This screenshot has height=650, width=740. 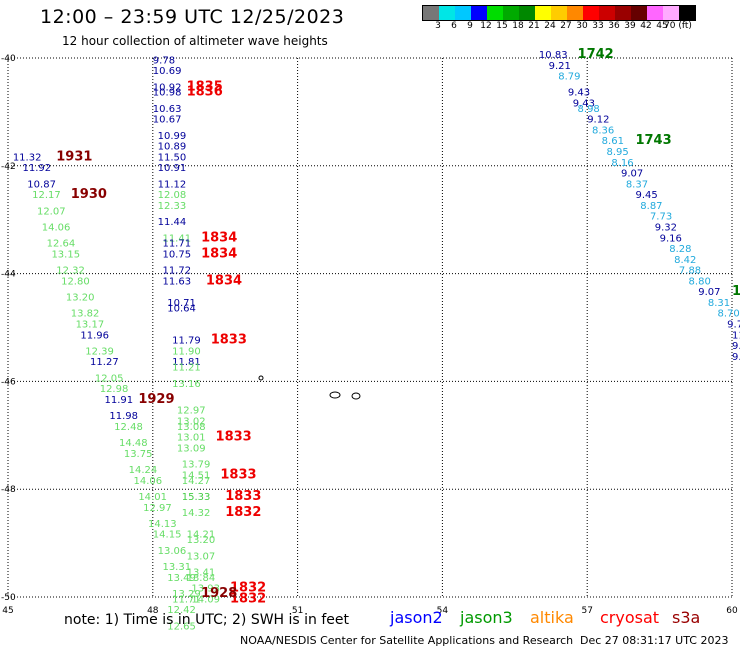 I want to click on wave-height-value: 10.67, so click(x=167, y=120).